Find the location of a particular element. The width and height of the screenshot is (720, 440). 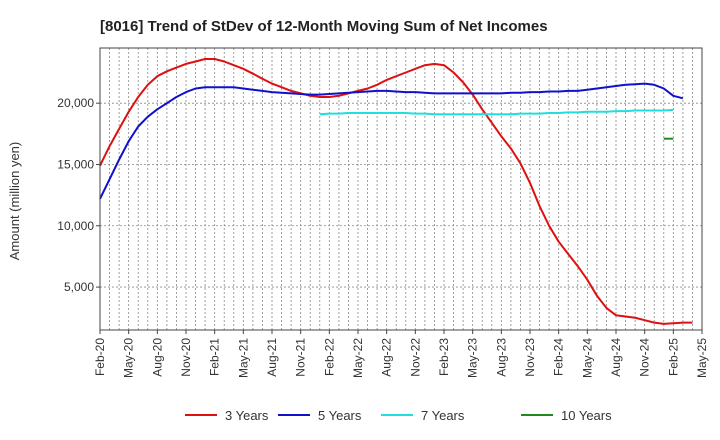

x-tick-label: Nov-22 is located at coordinates (415, 357).